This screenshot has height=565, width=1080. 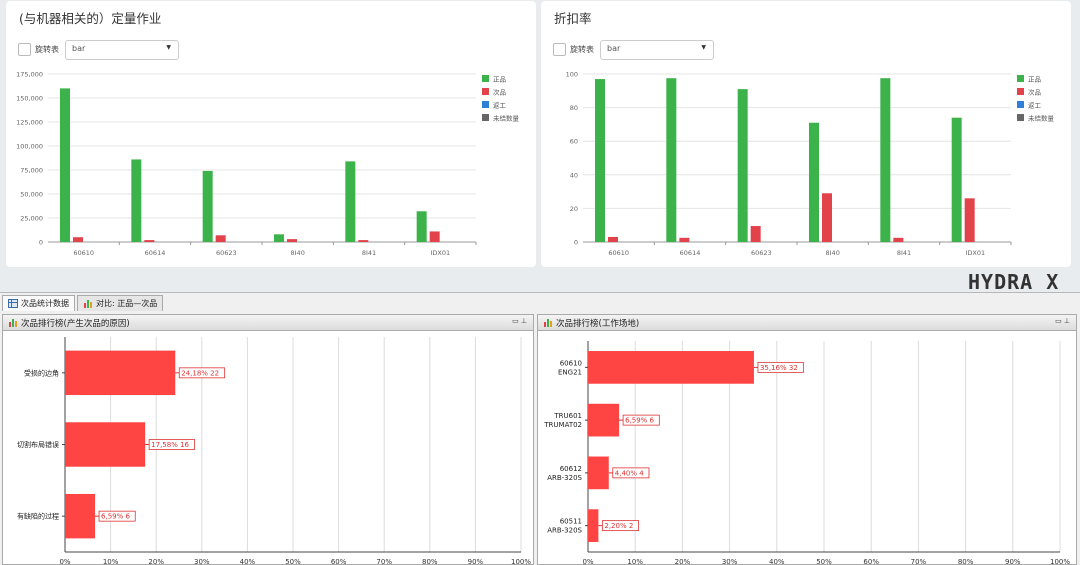 I want to click on data-label-box, so click(x=620, y=526).